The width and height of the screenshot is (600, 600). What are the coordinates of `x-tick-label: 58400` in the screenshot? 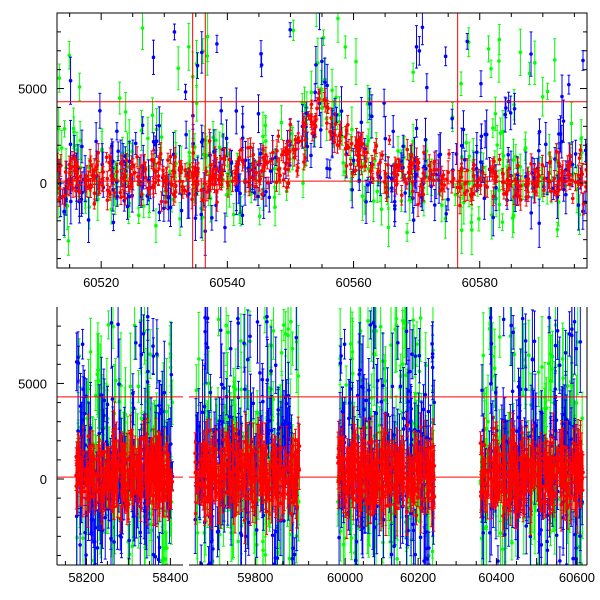 It's located at (170, 577).